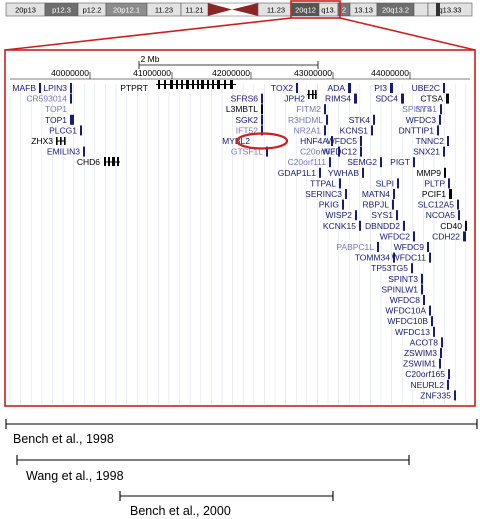 The height and width of the screenshot is (519, 480). I want to click on gene-label: WFDC13, so click(412, 332).